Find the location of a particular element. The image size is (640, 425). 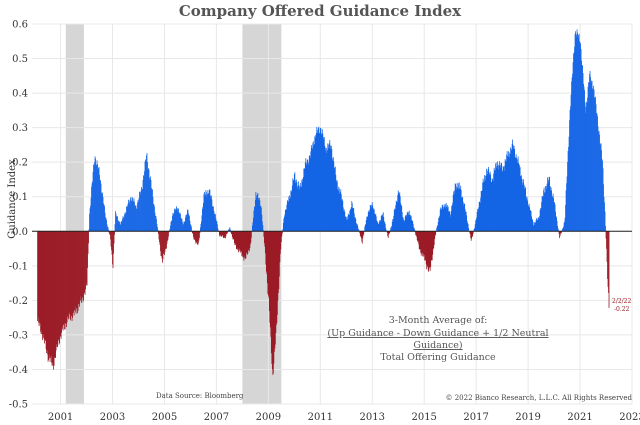

x-tick-label: 2017 is located at coordinates (475, 417).